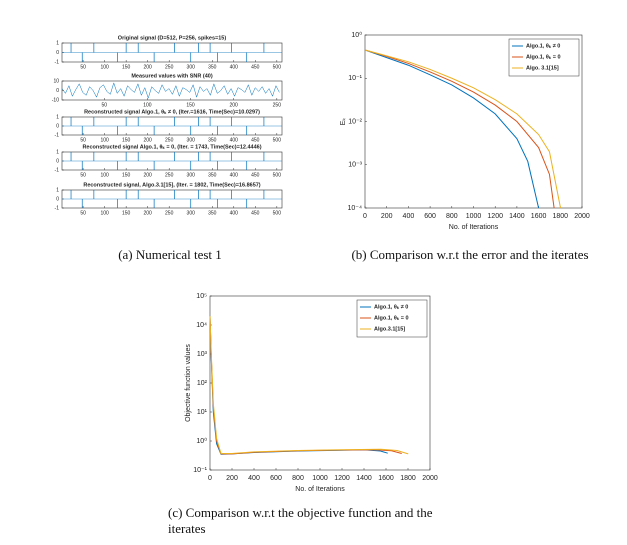 This screenshot has height=545, width=627. I want to click on y-tick-label: 10⁴, so click(201, 325).